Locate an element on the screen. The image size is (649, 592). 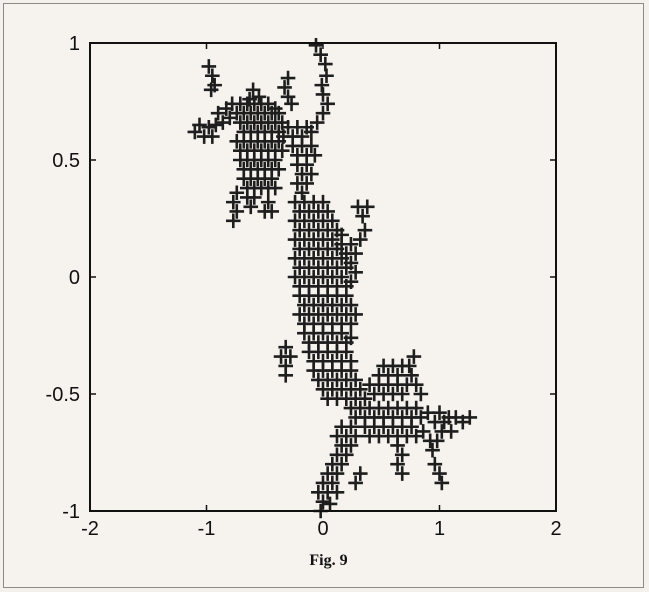
y-tick-label: -1 is located at coordinates (71, 512).